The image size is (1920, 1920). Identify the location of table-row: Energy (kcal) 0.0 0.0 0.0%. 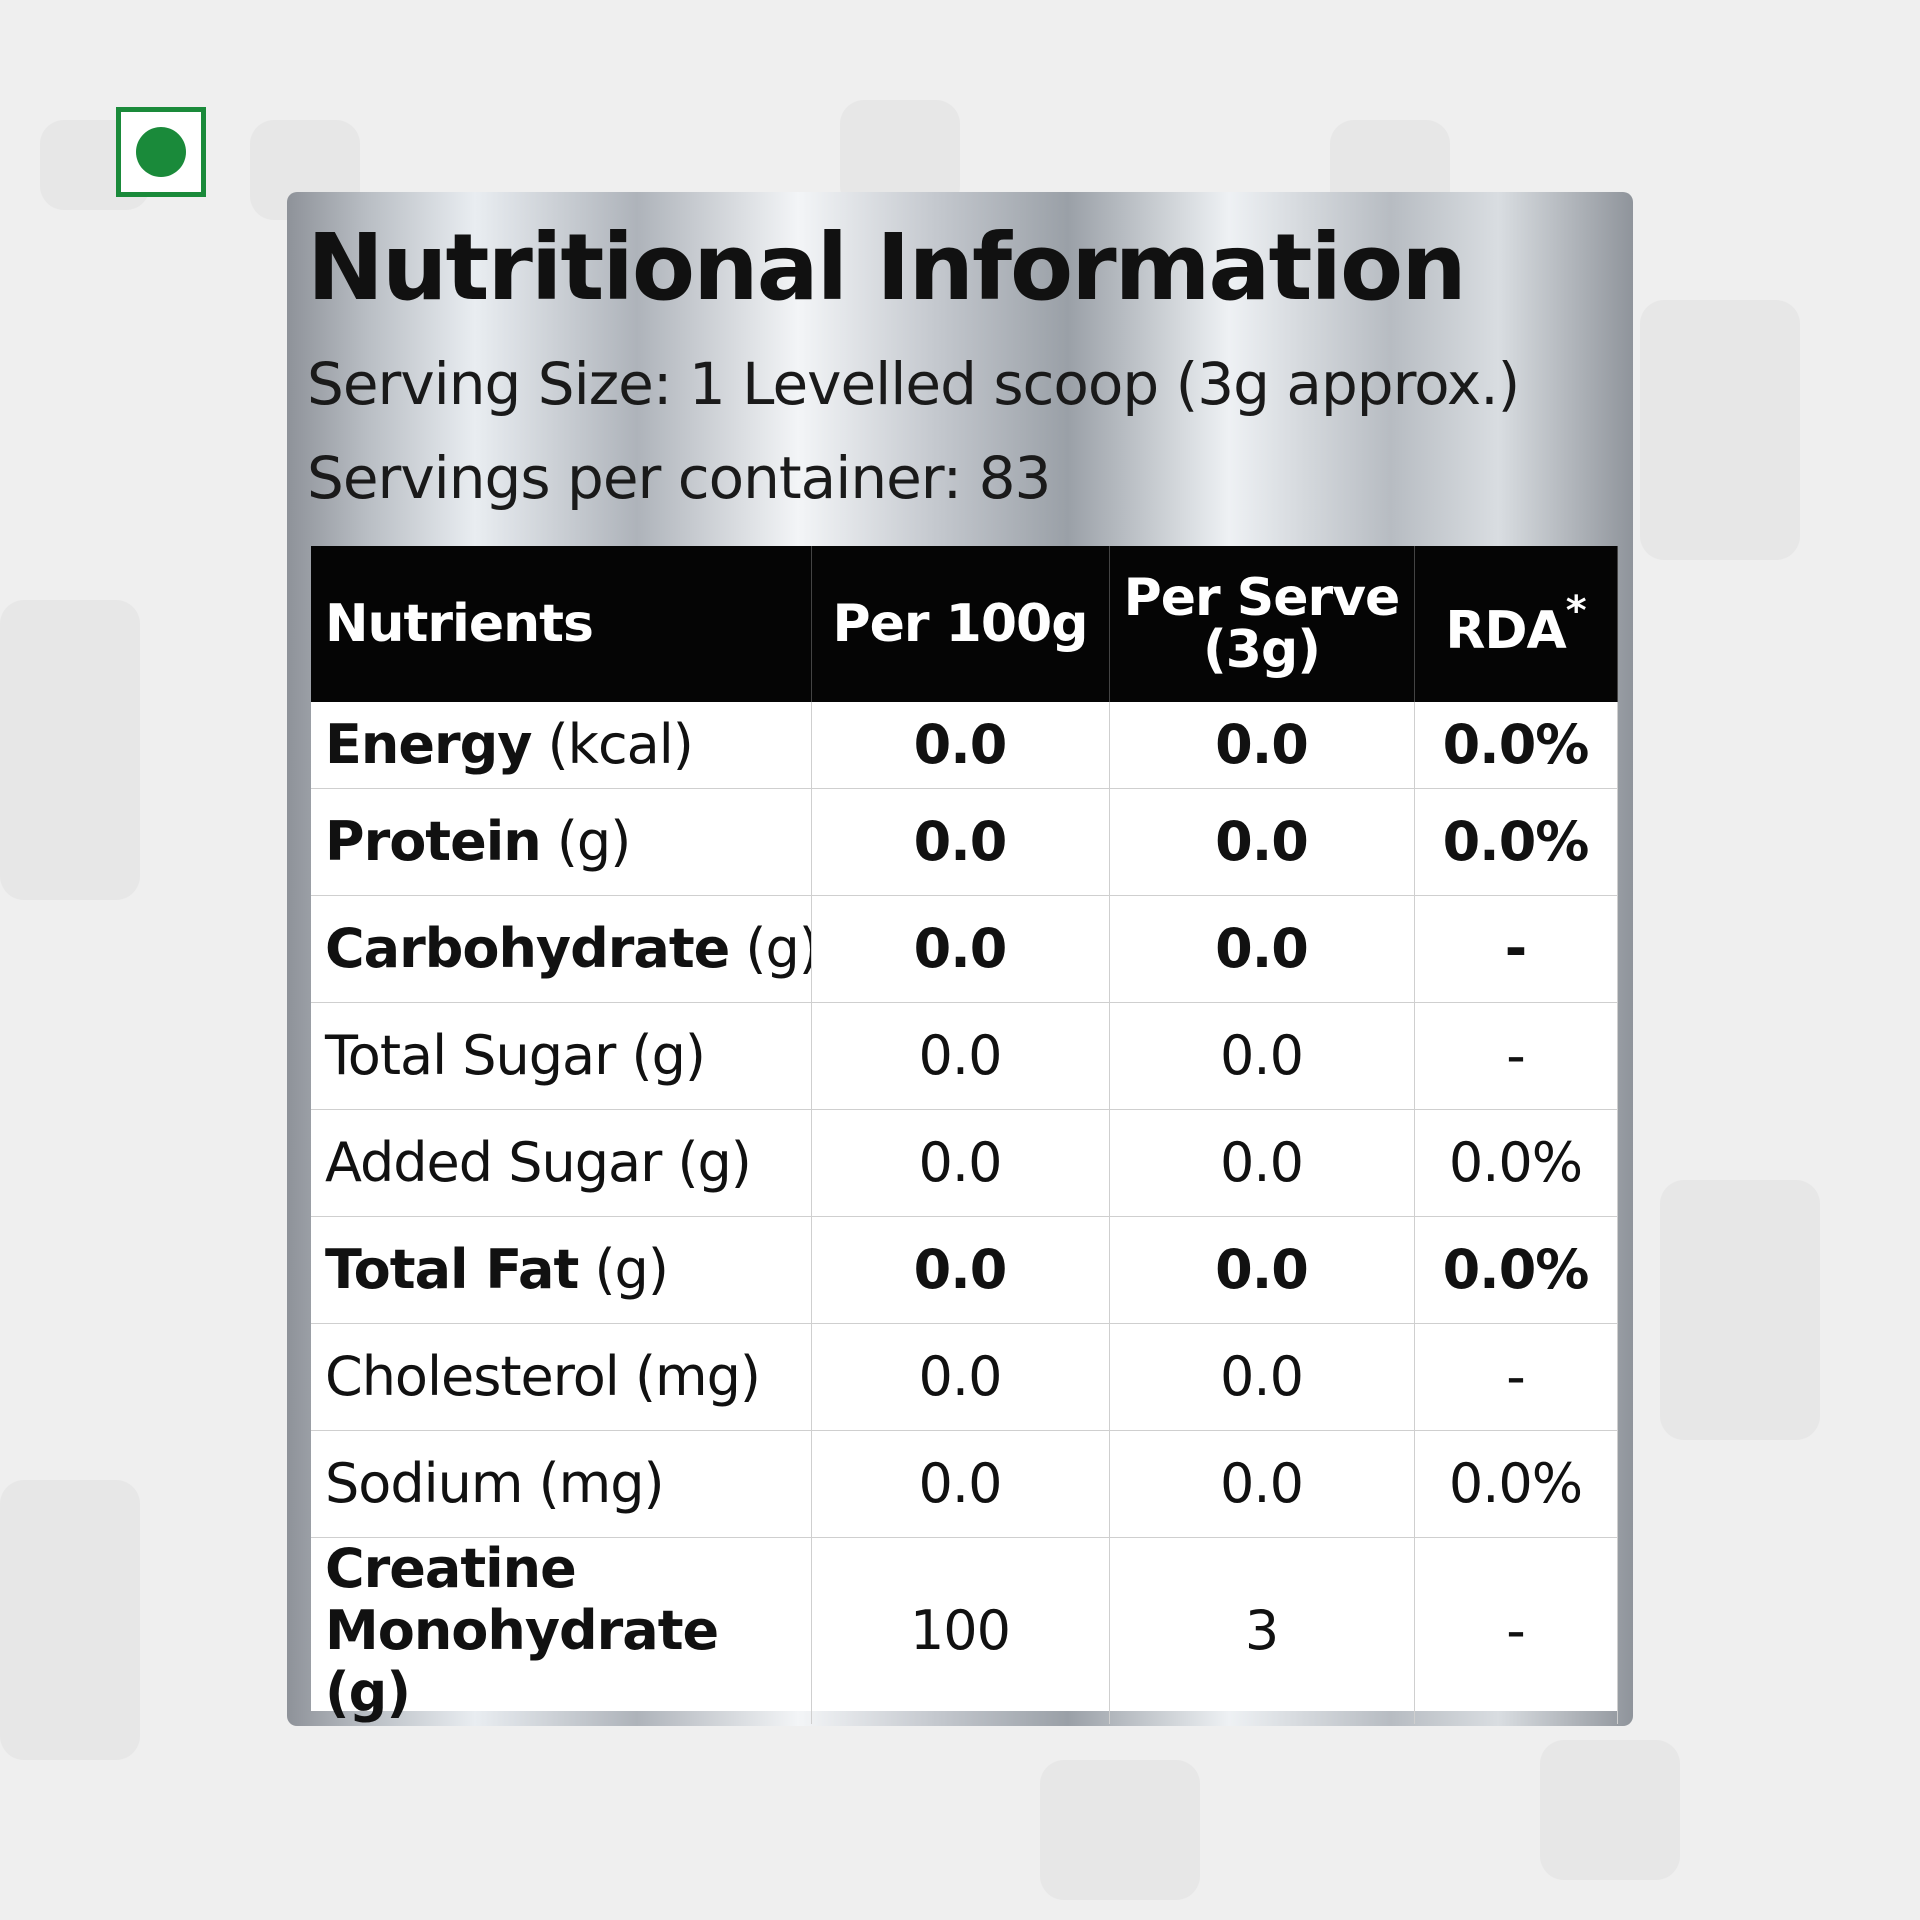
(964, 745).